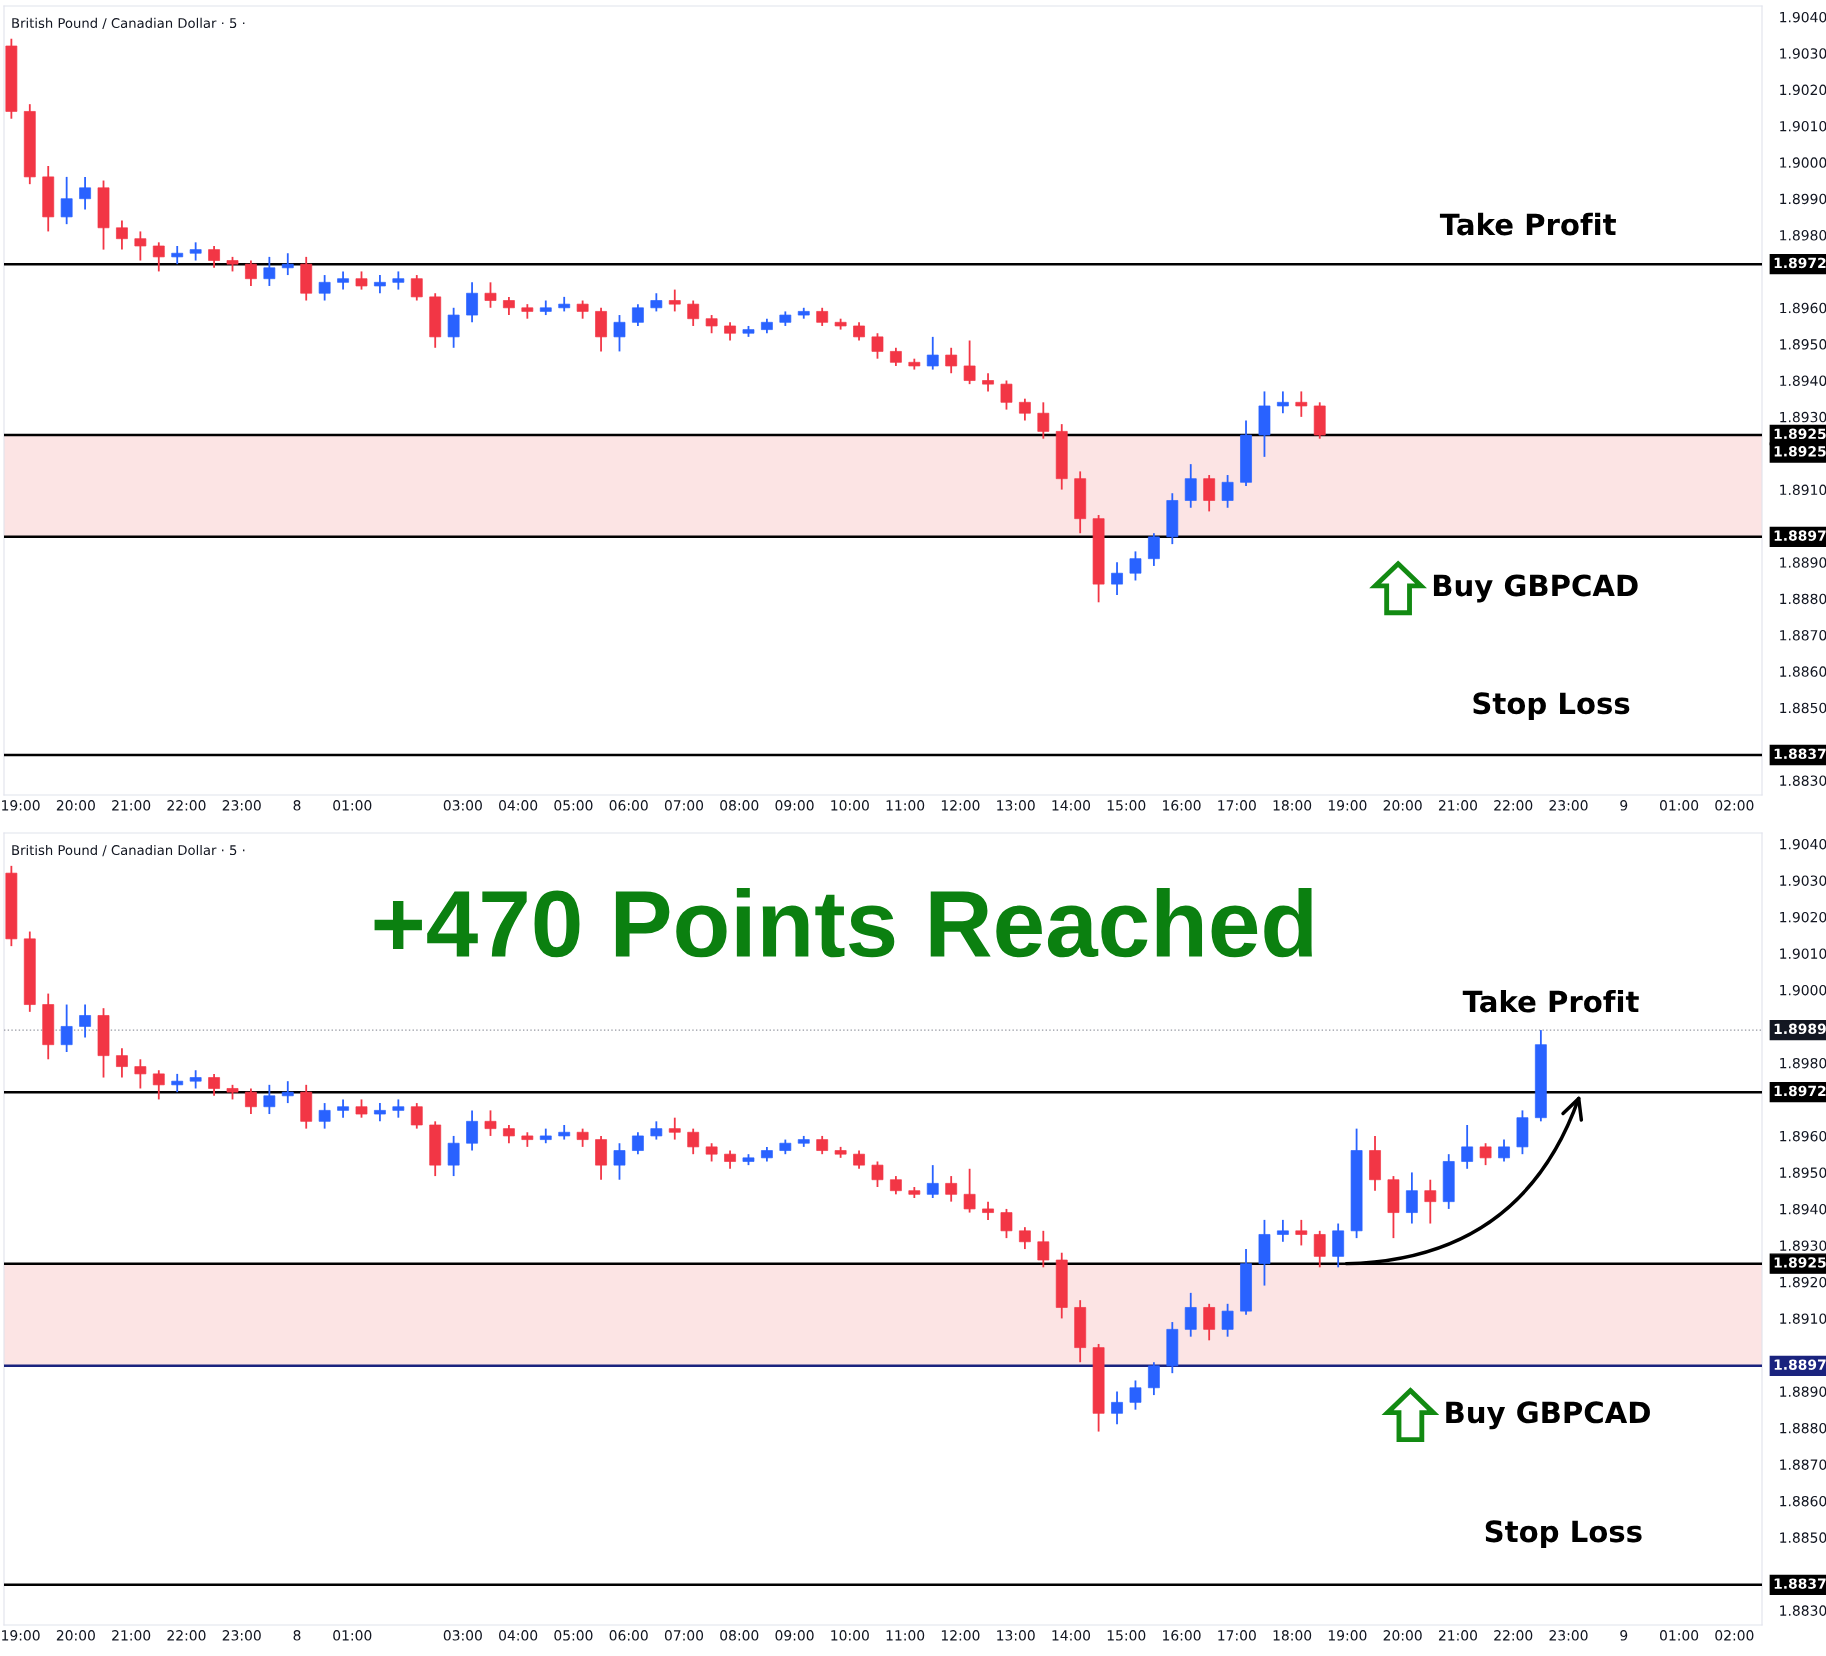 The image size is (1826, 1656). What do you see at coordinates (628, 805) in the screenshot?
I see `x-tick-label: 06:00` at bounding box center [628, 805].